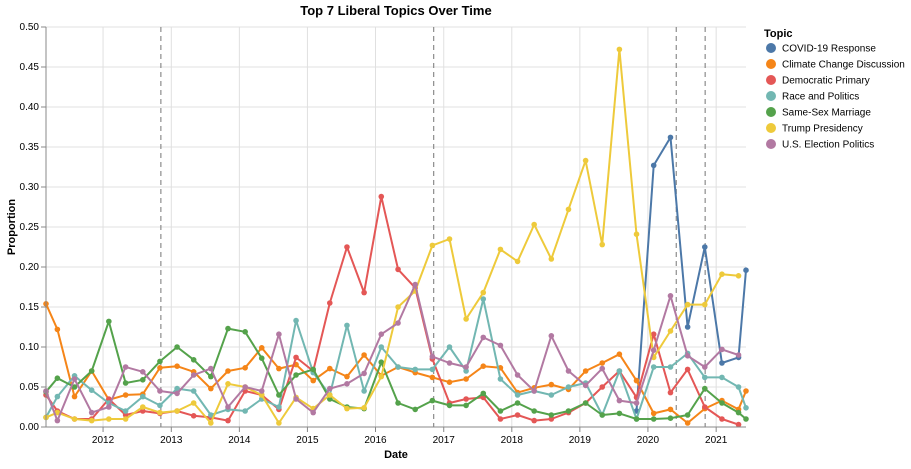  I want to click on x-tick-label: 2013, so click(171, 440).